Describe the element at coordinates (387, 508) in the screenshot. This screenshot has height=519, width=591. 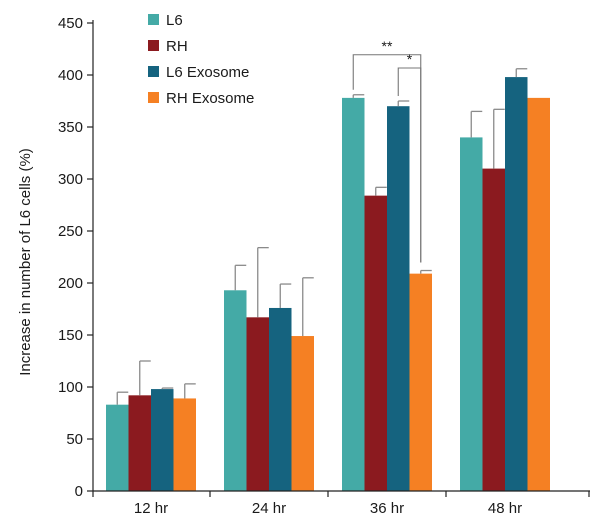
I see `x-tick-label-36-hr: 36 hr` at that location.